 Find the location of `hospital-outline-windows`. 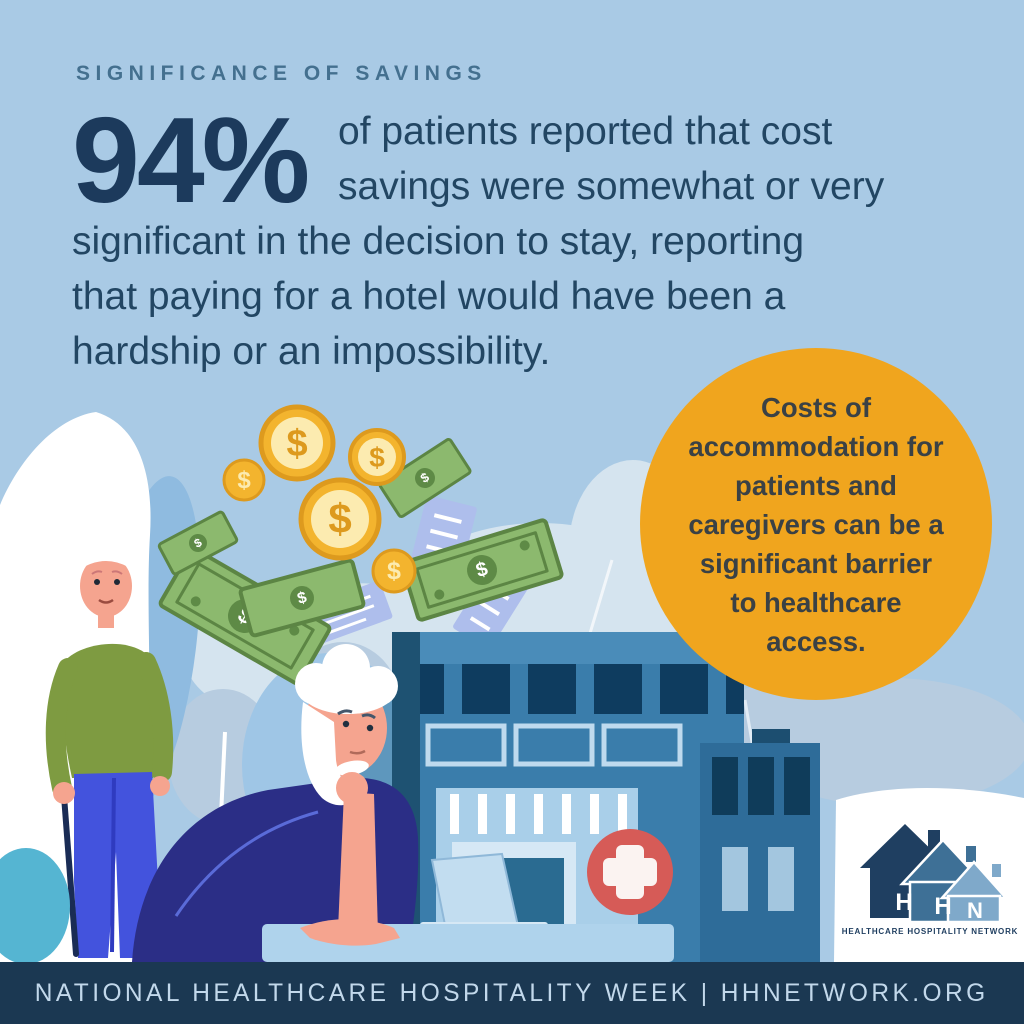

hospital-outline-windows is located at coordinates (554, 745).